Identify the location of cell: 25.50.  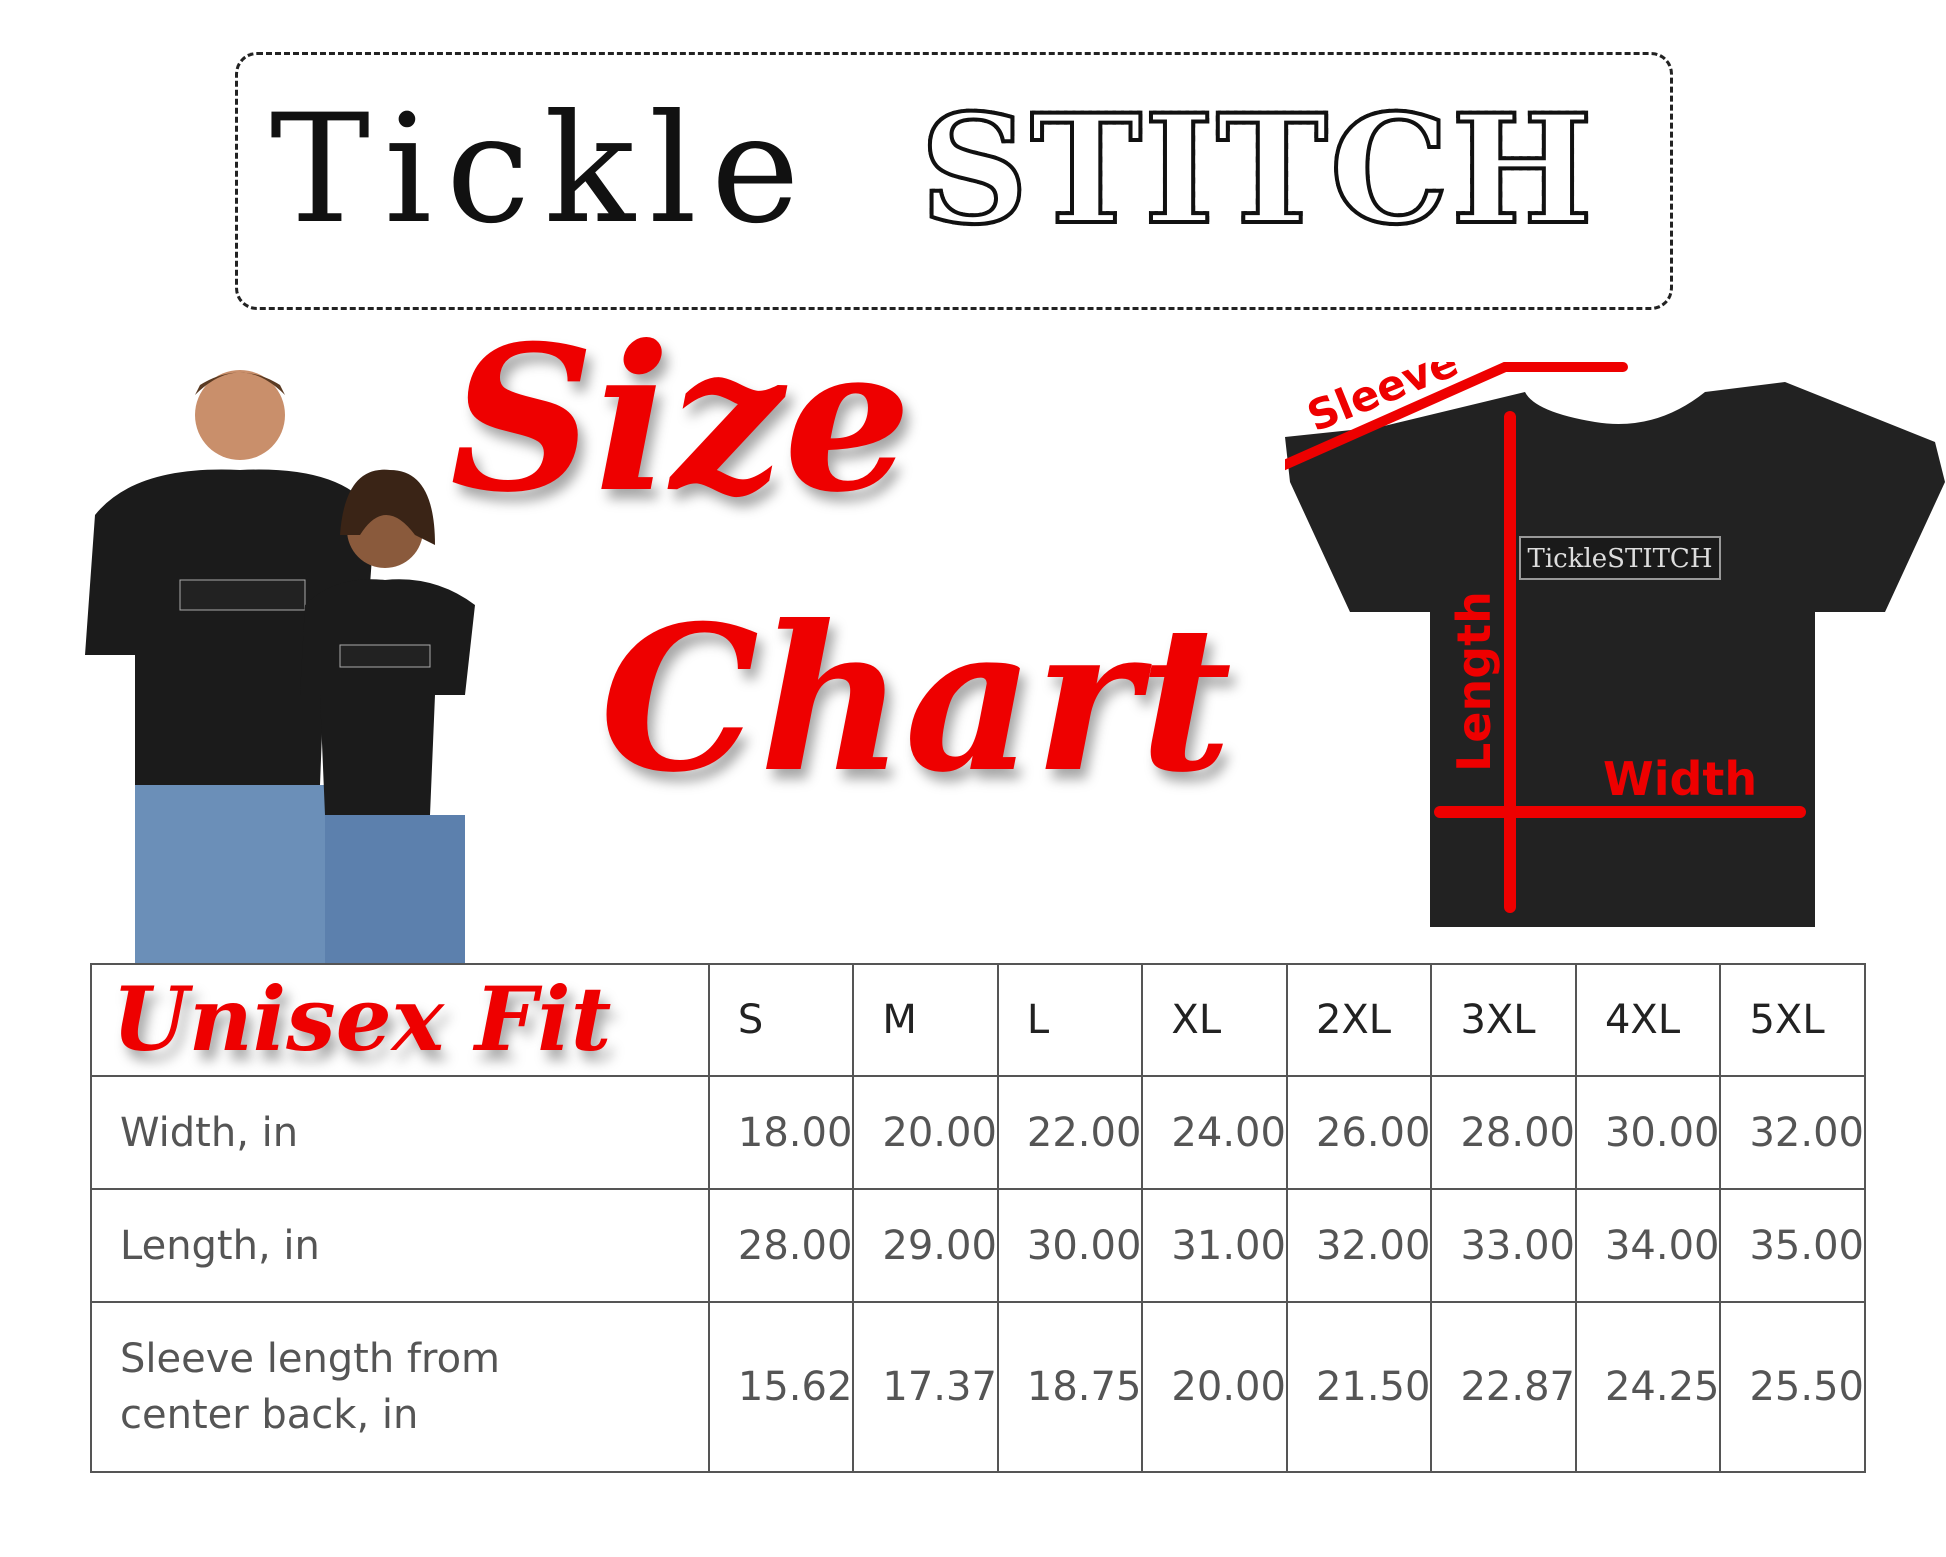
(1792, 1387).